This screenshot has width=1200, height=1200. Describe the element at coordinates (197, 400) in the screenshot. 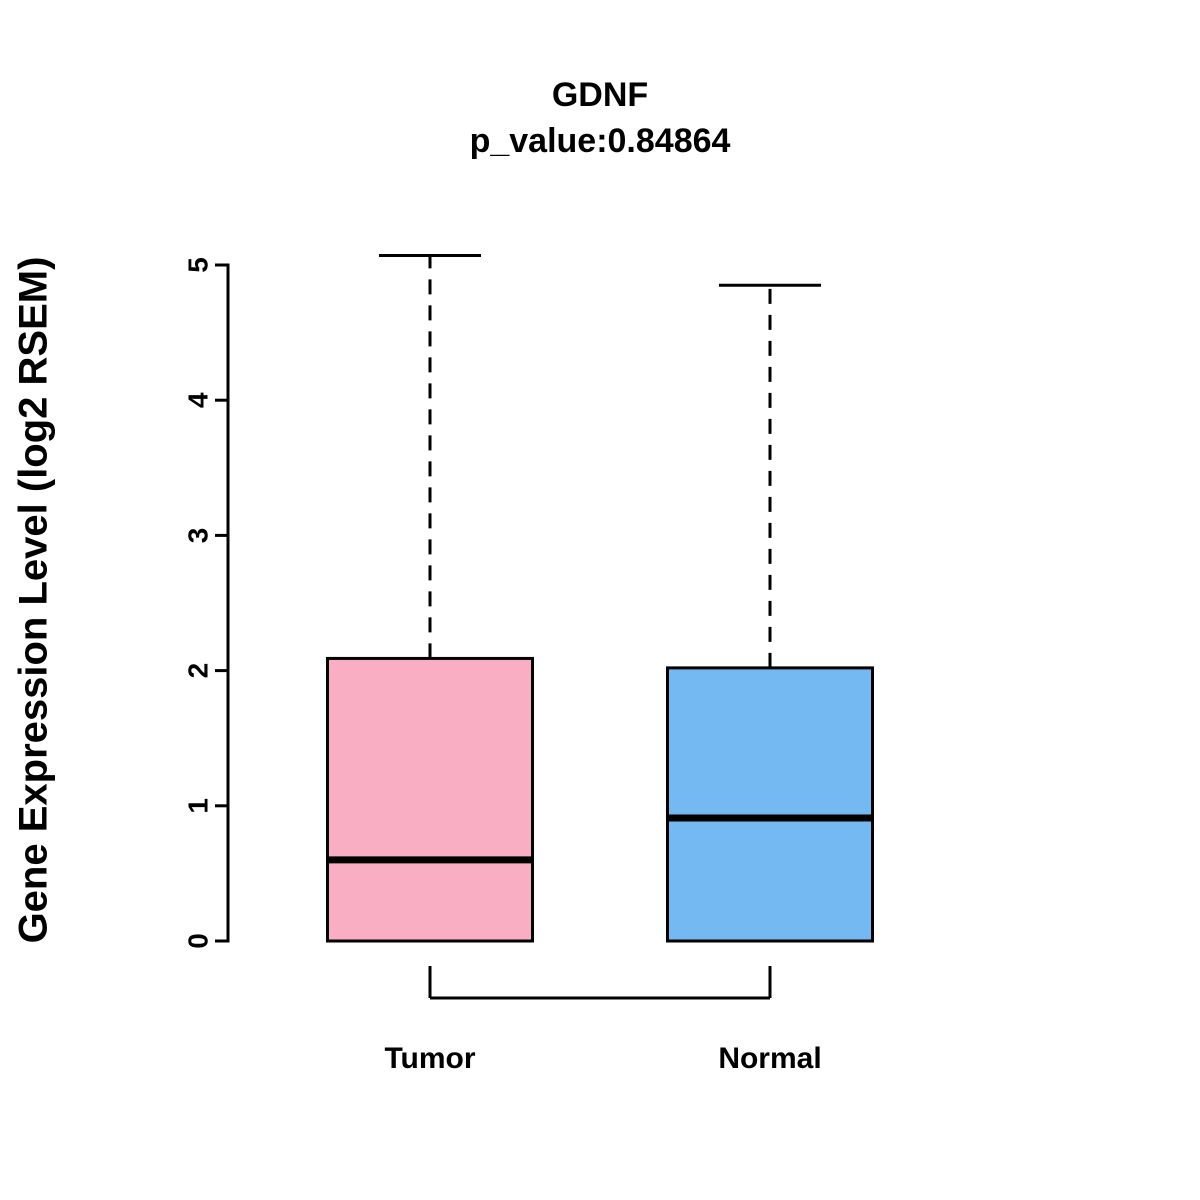

I see `y-tick-label: 4` at that location.